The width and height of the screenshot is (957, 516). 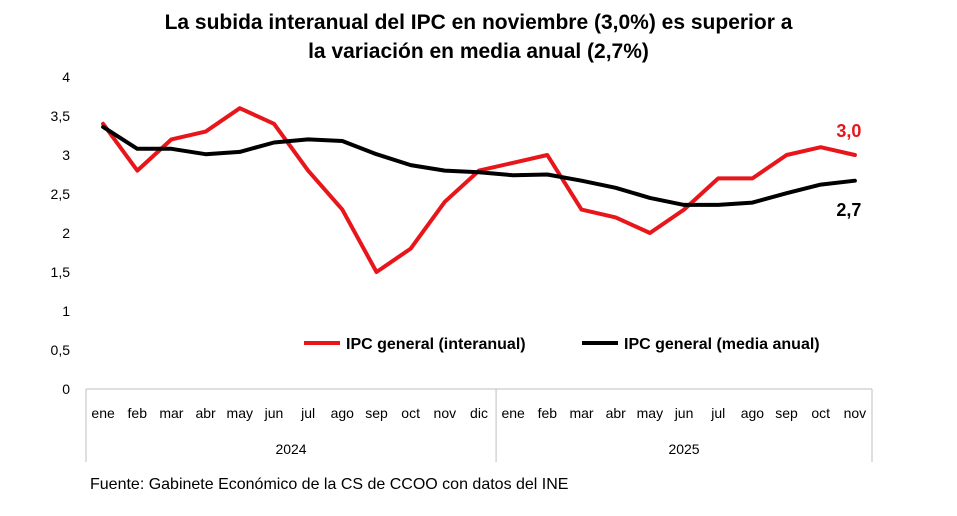 What do you see at coordinates (722, 344) in the screenshot?
I see `legend-label-media-anual: IPC general (media anual)` at bounding box center [722, 344].